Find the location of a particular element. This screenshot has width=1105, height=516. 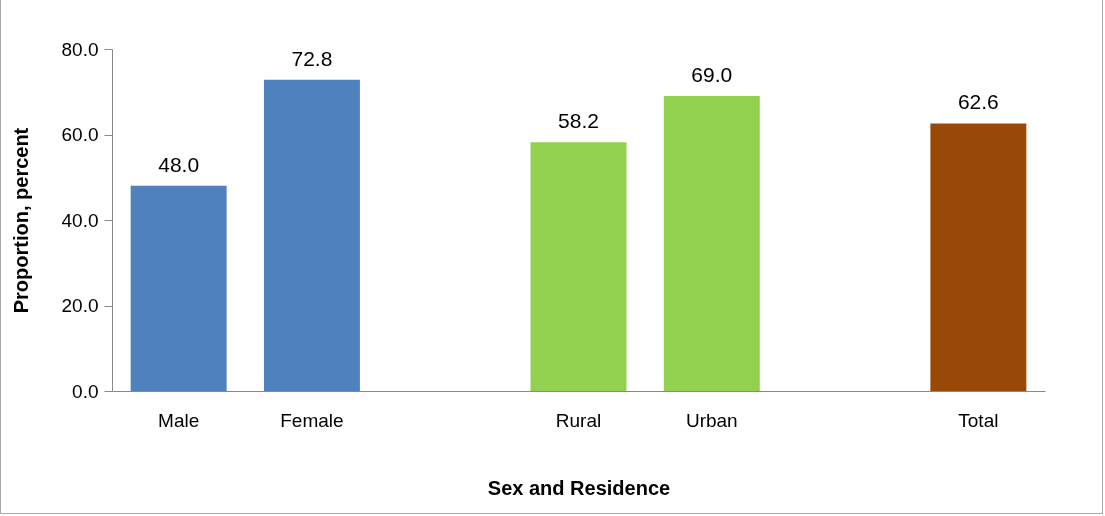

y-tick-label: 20.0 is located at coordinates (80, 305).